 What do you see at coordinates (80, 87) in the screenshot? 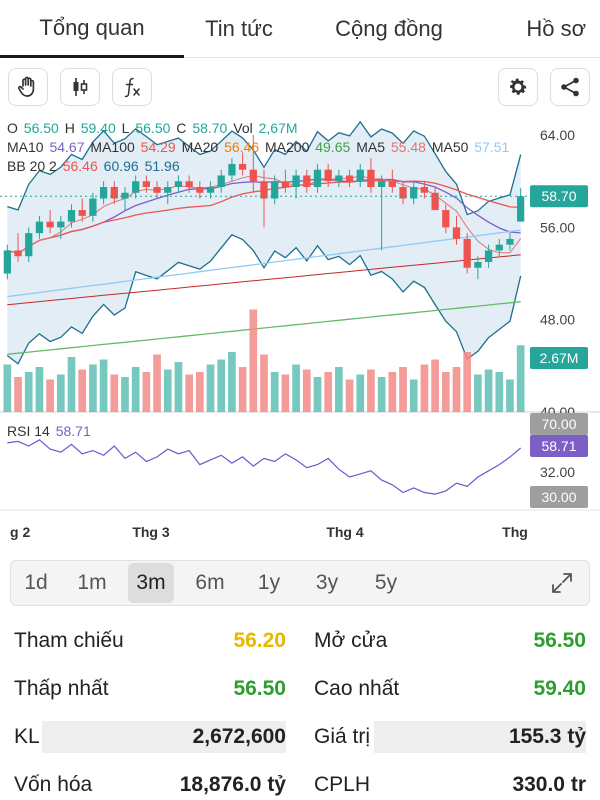
I see `candle-type-button` at bounding box center [80, 87].